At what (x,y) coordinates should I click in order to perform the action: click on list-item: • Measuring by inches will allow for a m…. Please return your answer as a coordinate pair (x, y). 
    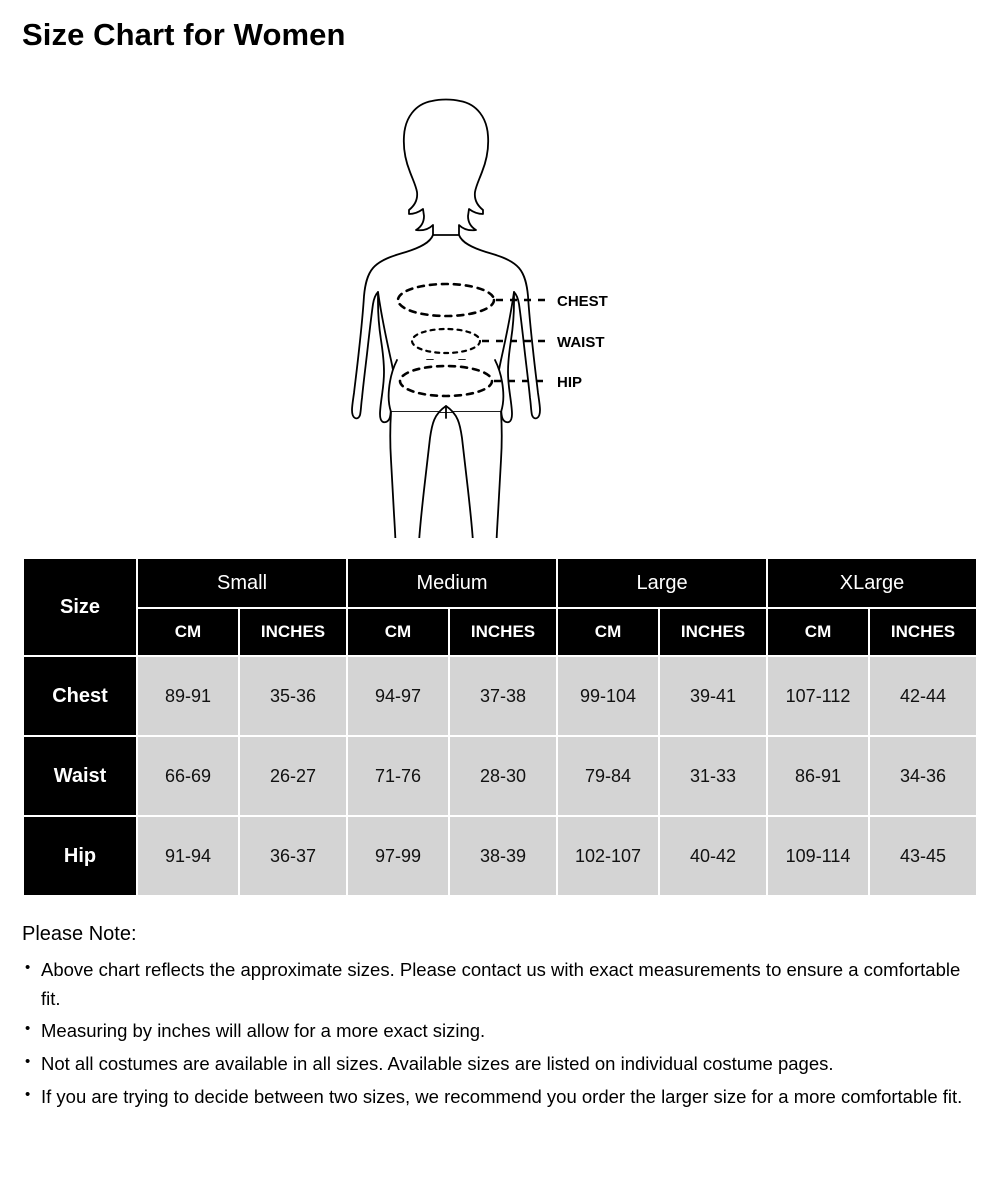
    Looking at the image, I should click on (502, 1031).